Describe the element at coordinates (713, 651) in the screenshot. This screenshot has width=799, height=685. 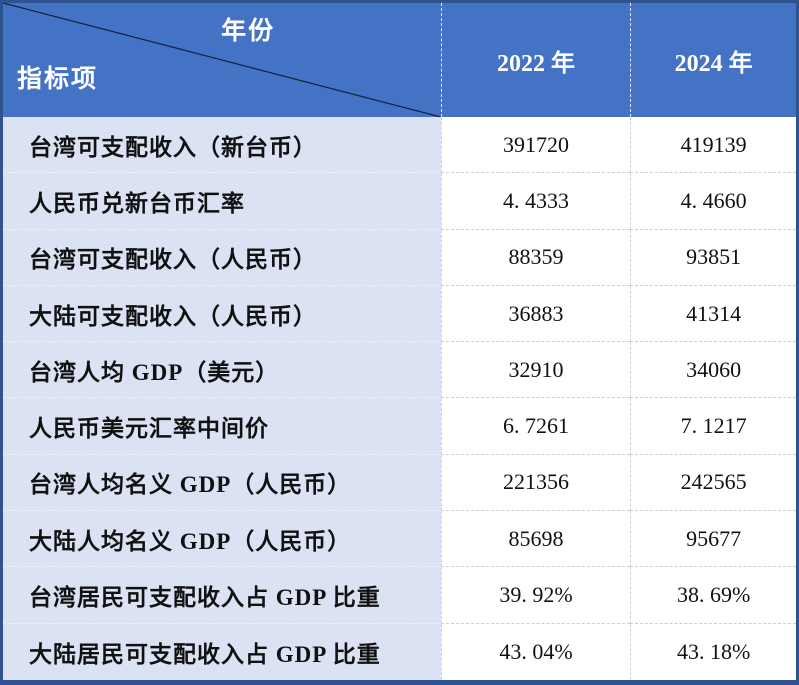
I see `value-2024: 43. 18%` at that location.